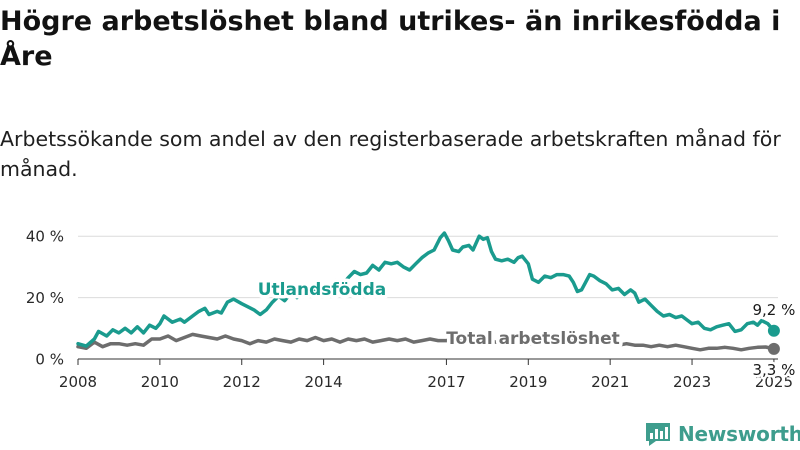 The height and width of the screenshot is (450, 800). I want to click on x-tick-label: 2012, so click(242, 382).